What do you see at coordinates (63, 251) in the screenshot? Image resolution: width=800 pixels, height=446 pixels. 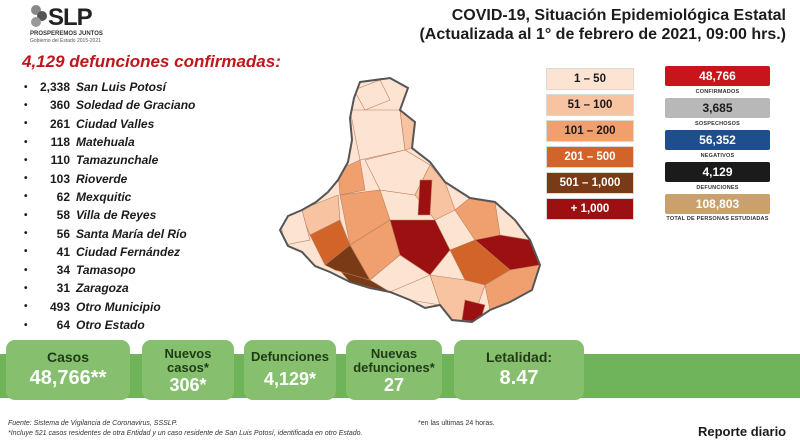 I see `municipality-deaths-value: 41` at bounding box center [63, 251].